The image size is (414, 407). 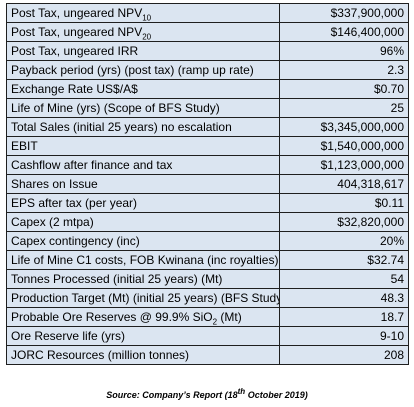 What do you see at coordinates (344, 222) in the screenshot?
I see `row-value: $32,820,000` at bounding box center [344, 222].